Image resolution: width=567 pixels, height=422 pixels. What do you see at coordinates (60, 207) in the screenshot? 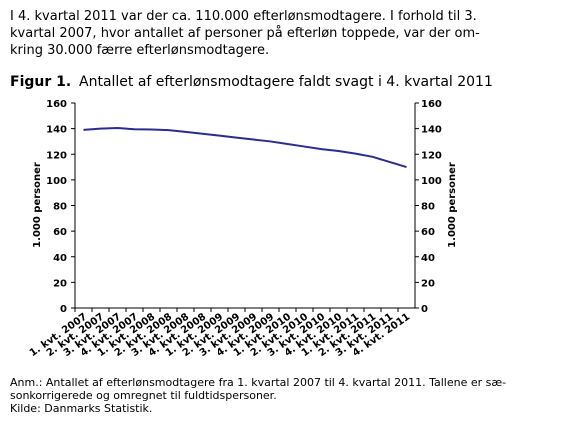
I see `y-tick-label: 80` at bounding box center [60, 207].